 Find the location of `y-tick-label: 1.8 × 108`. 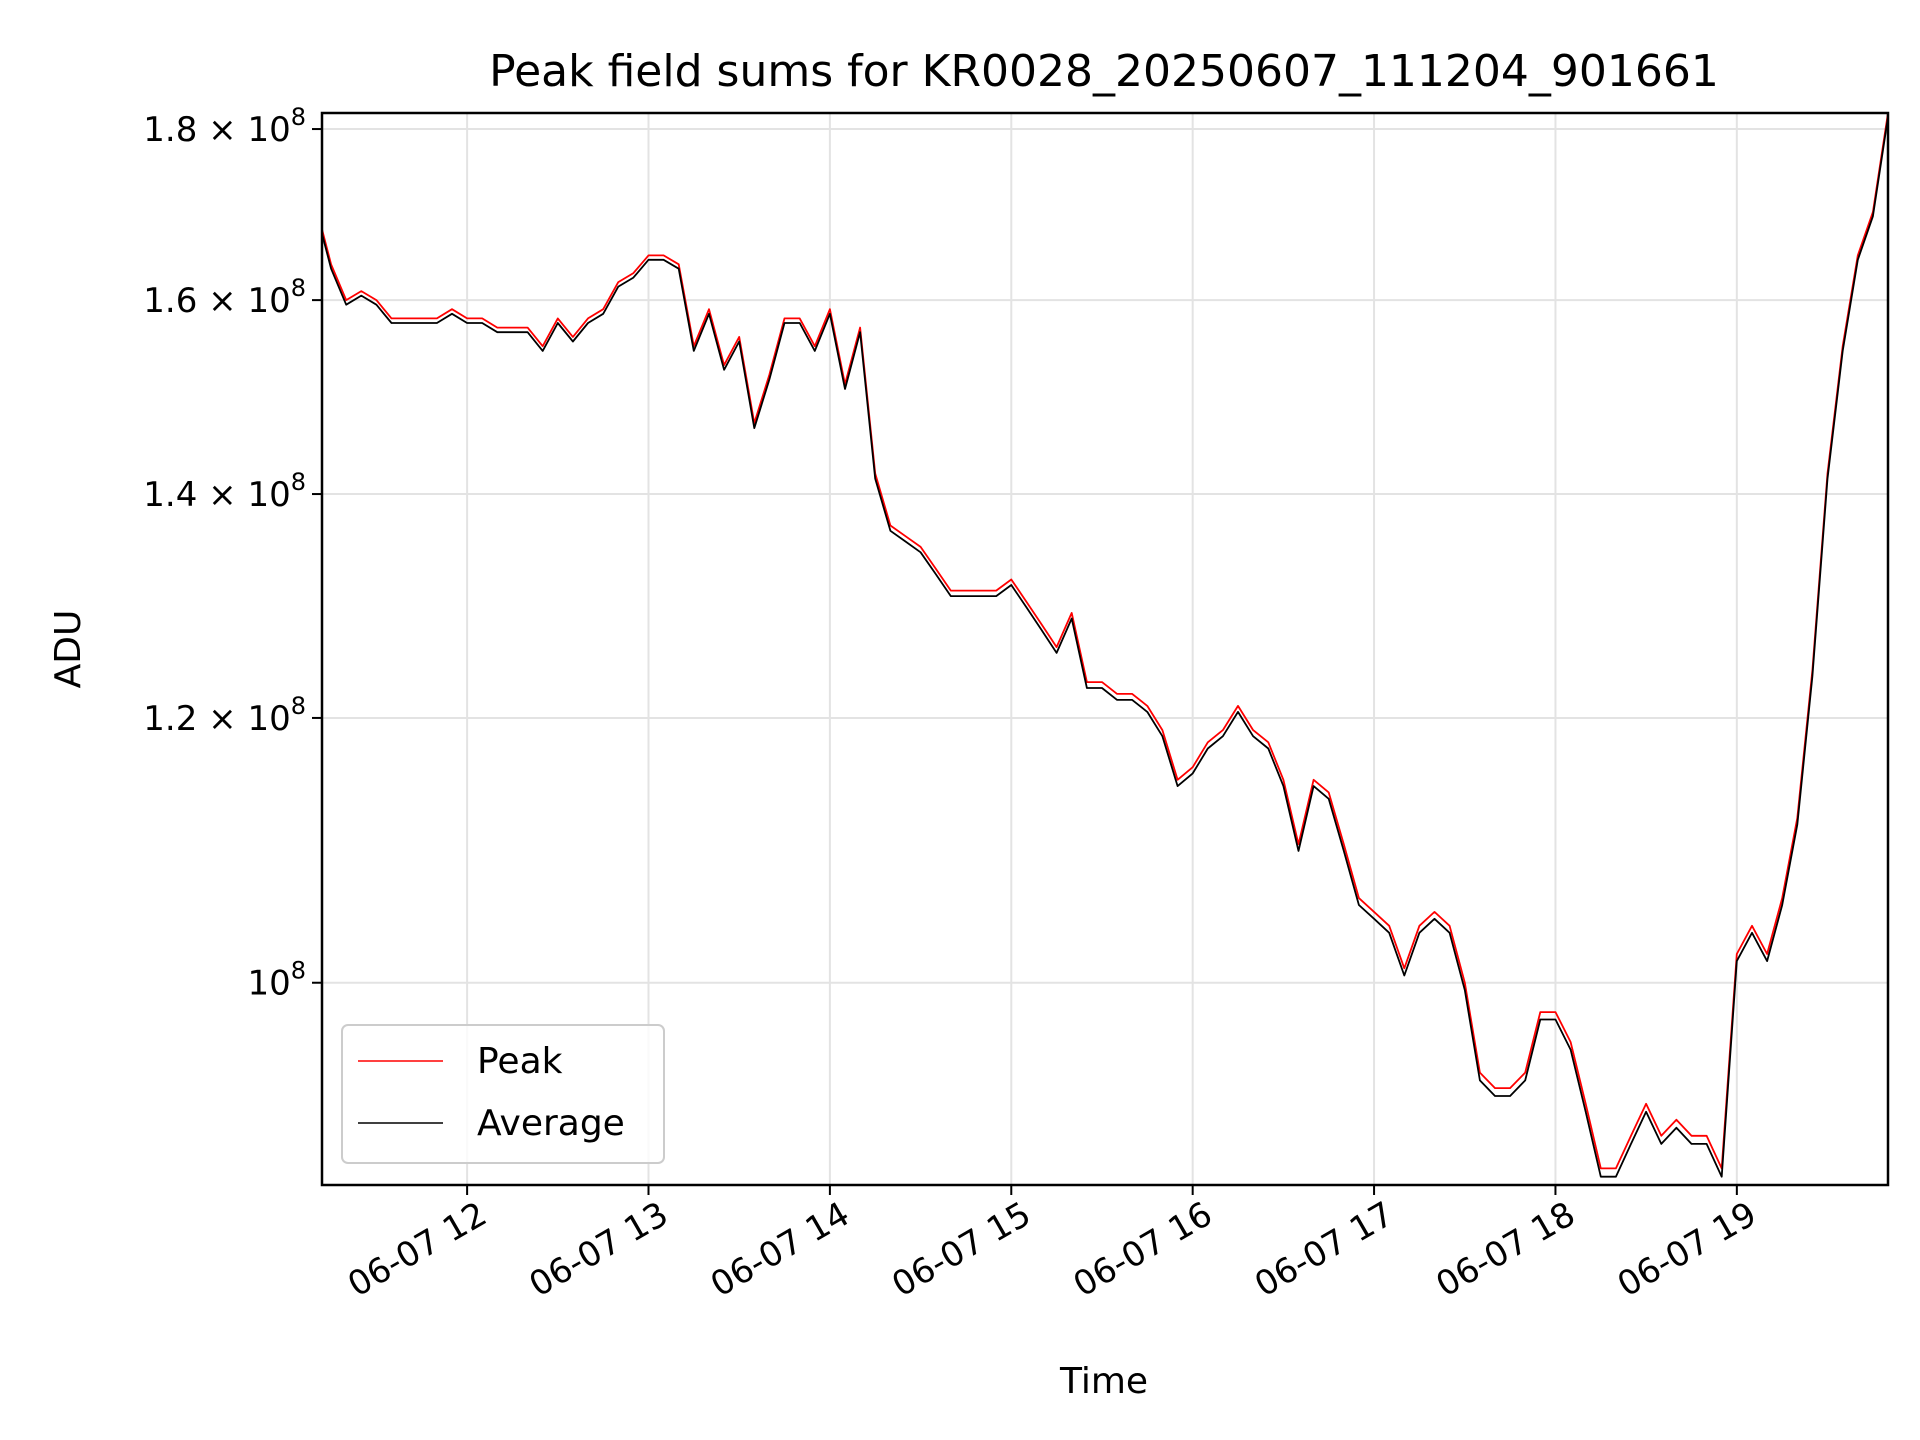

y-tick-label: 1.8 × 108 is located at coordinates (224, 126).